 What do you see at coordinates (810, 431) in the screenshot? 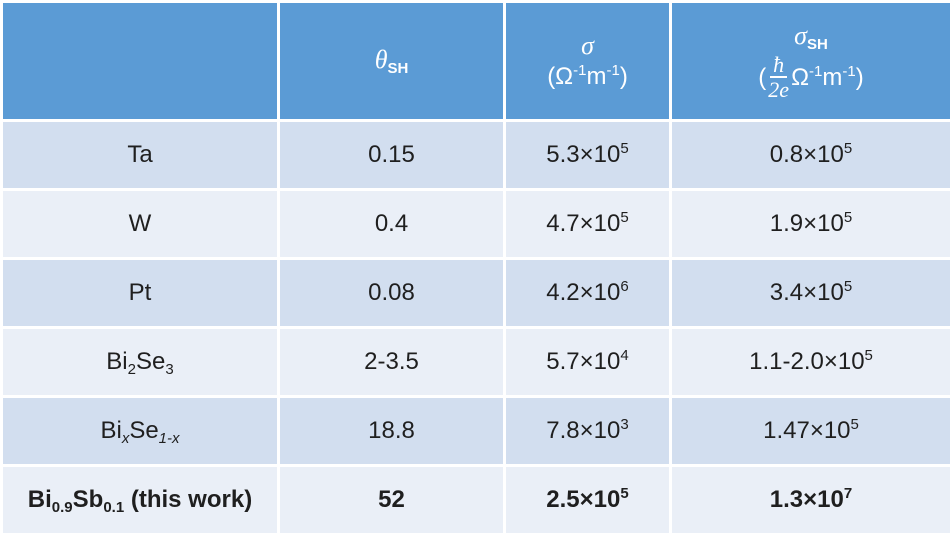
I see `sigma-sh-cell: 1.47×105` at bounding box center [810, 431].